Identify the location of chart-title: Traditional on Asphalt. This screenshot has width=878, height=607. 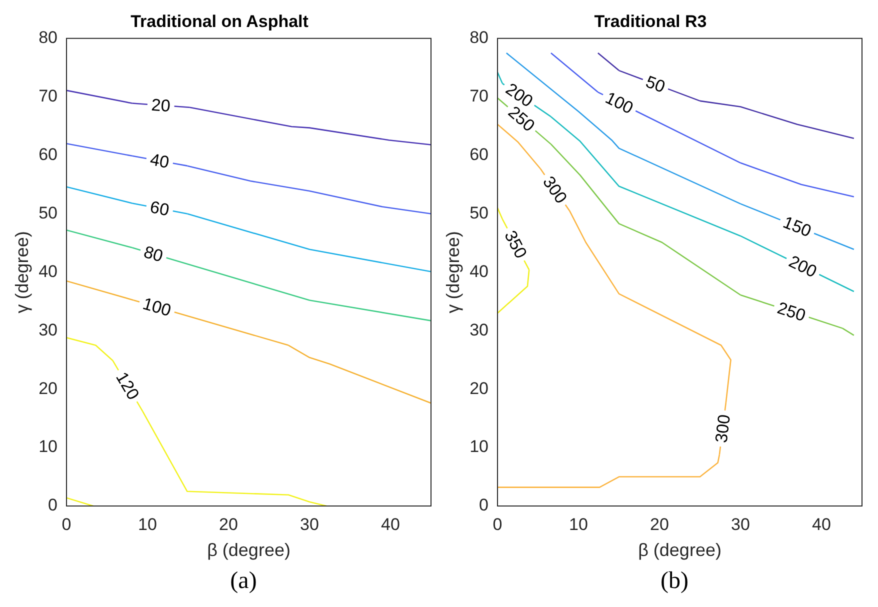
(219, 21).